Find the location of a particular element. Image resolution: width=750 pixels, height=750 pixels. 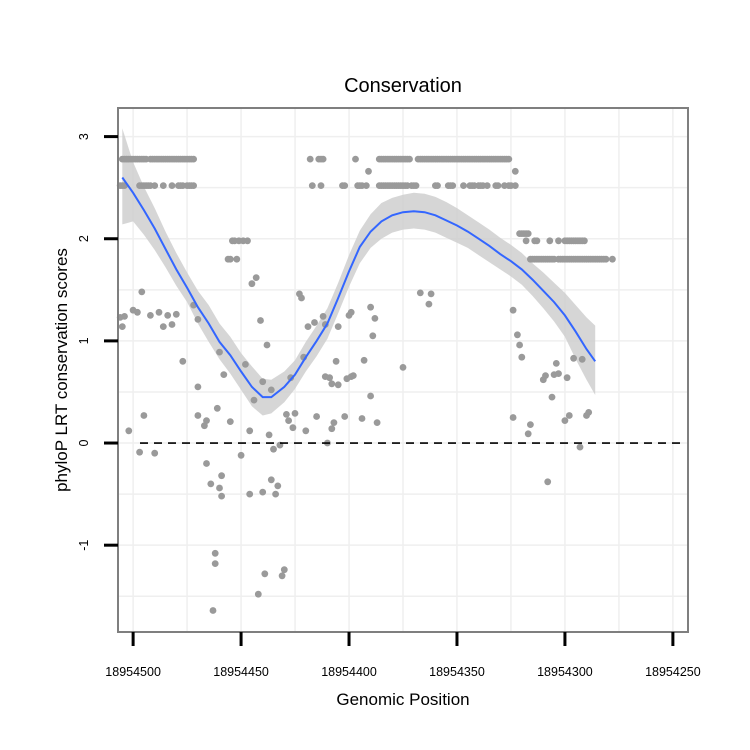

y-tick-label: 2 is located at coordinates (84, 238).